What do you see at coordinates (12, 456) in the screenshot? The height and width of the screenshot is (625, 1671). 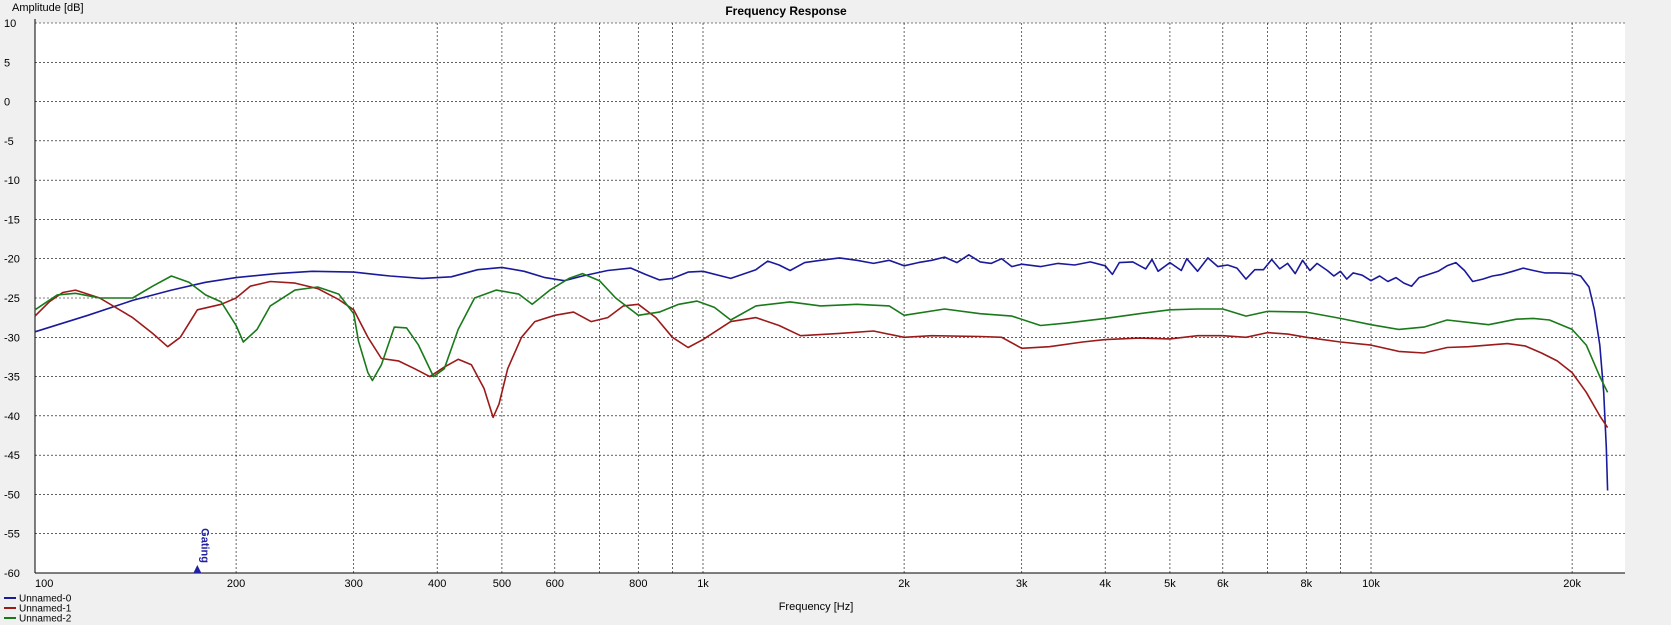 I see `y-tick-label: -45` at bounding box center [12, 456].